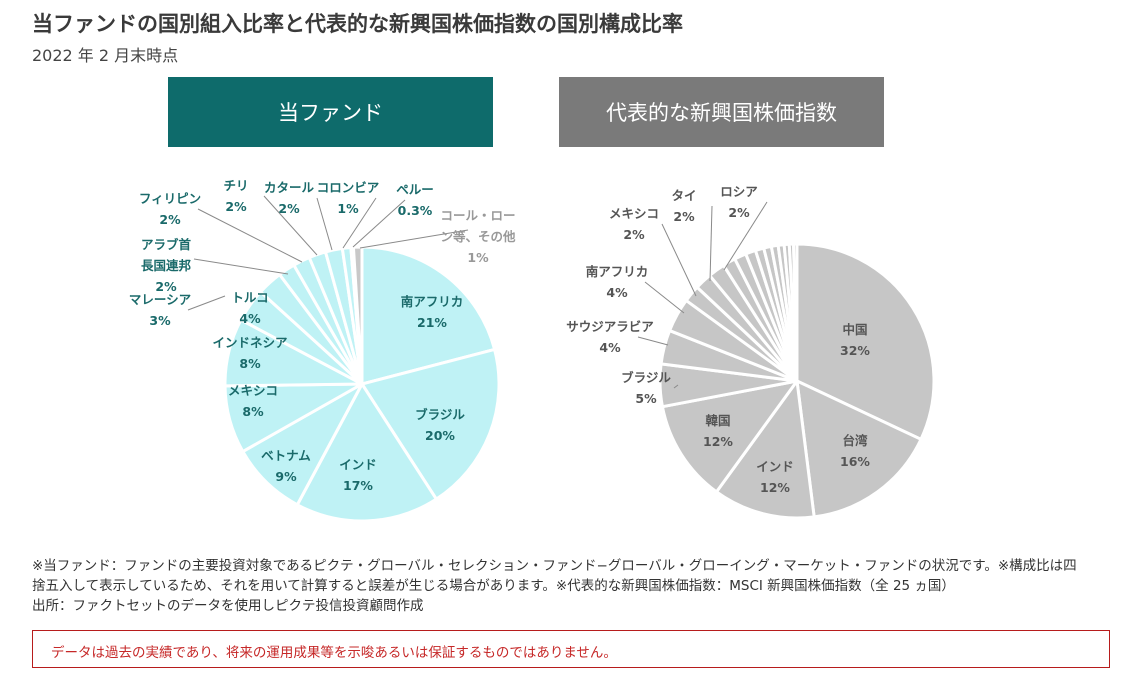 This screenshot has width=1139, height=690. Describe the element at coordinates (721, 112) in the screenshot. I see `index-chart-header: 代表的な新興国株価指数` at that location.